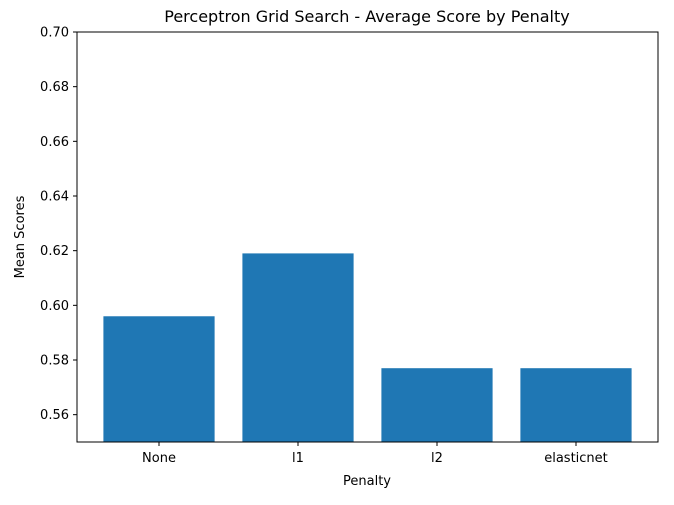 The width and height of the screenshot is (674, 505). I want to click on y-tick-label: 0.60, so click(54, 306).